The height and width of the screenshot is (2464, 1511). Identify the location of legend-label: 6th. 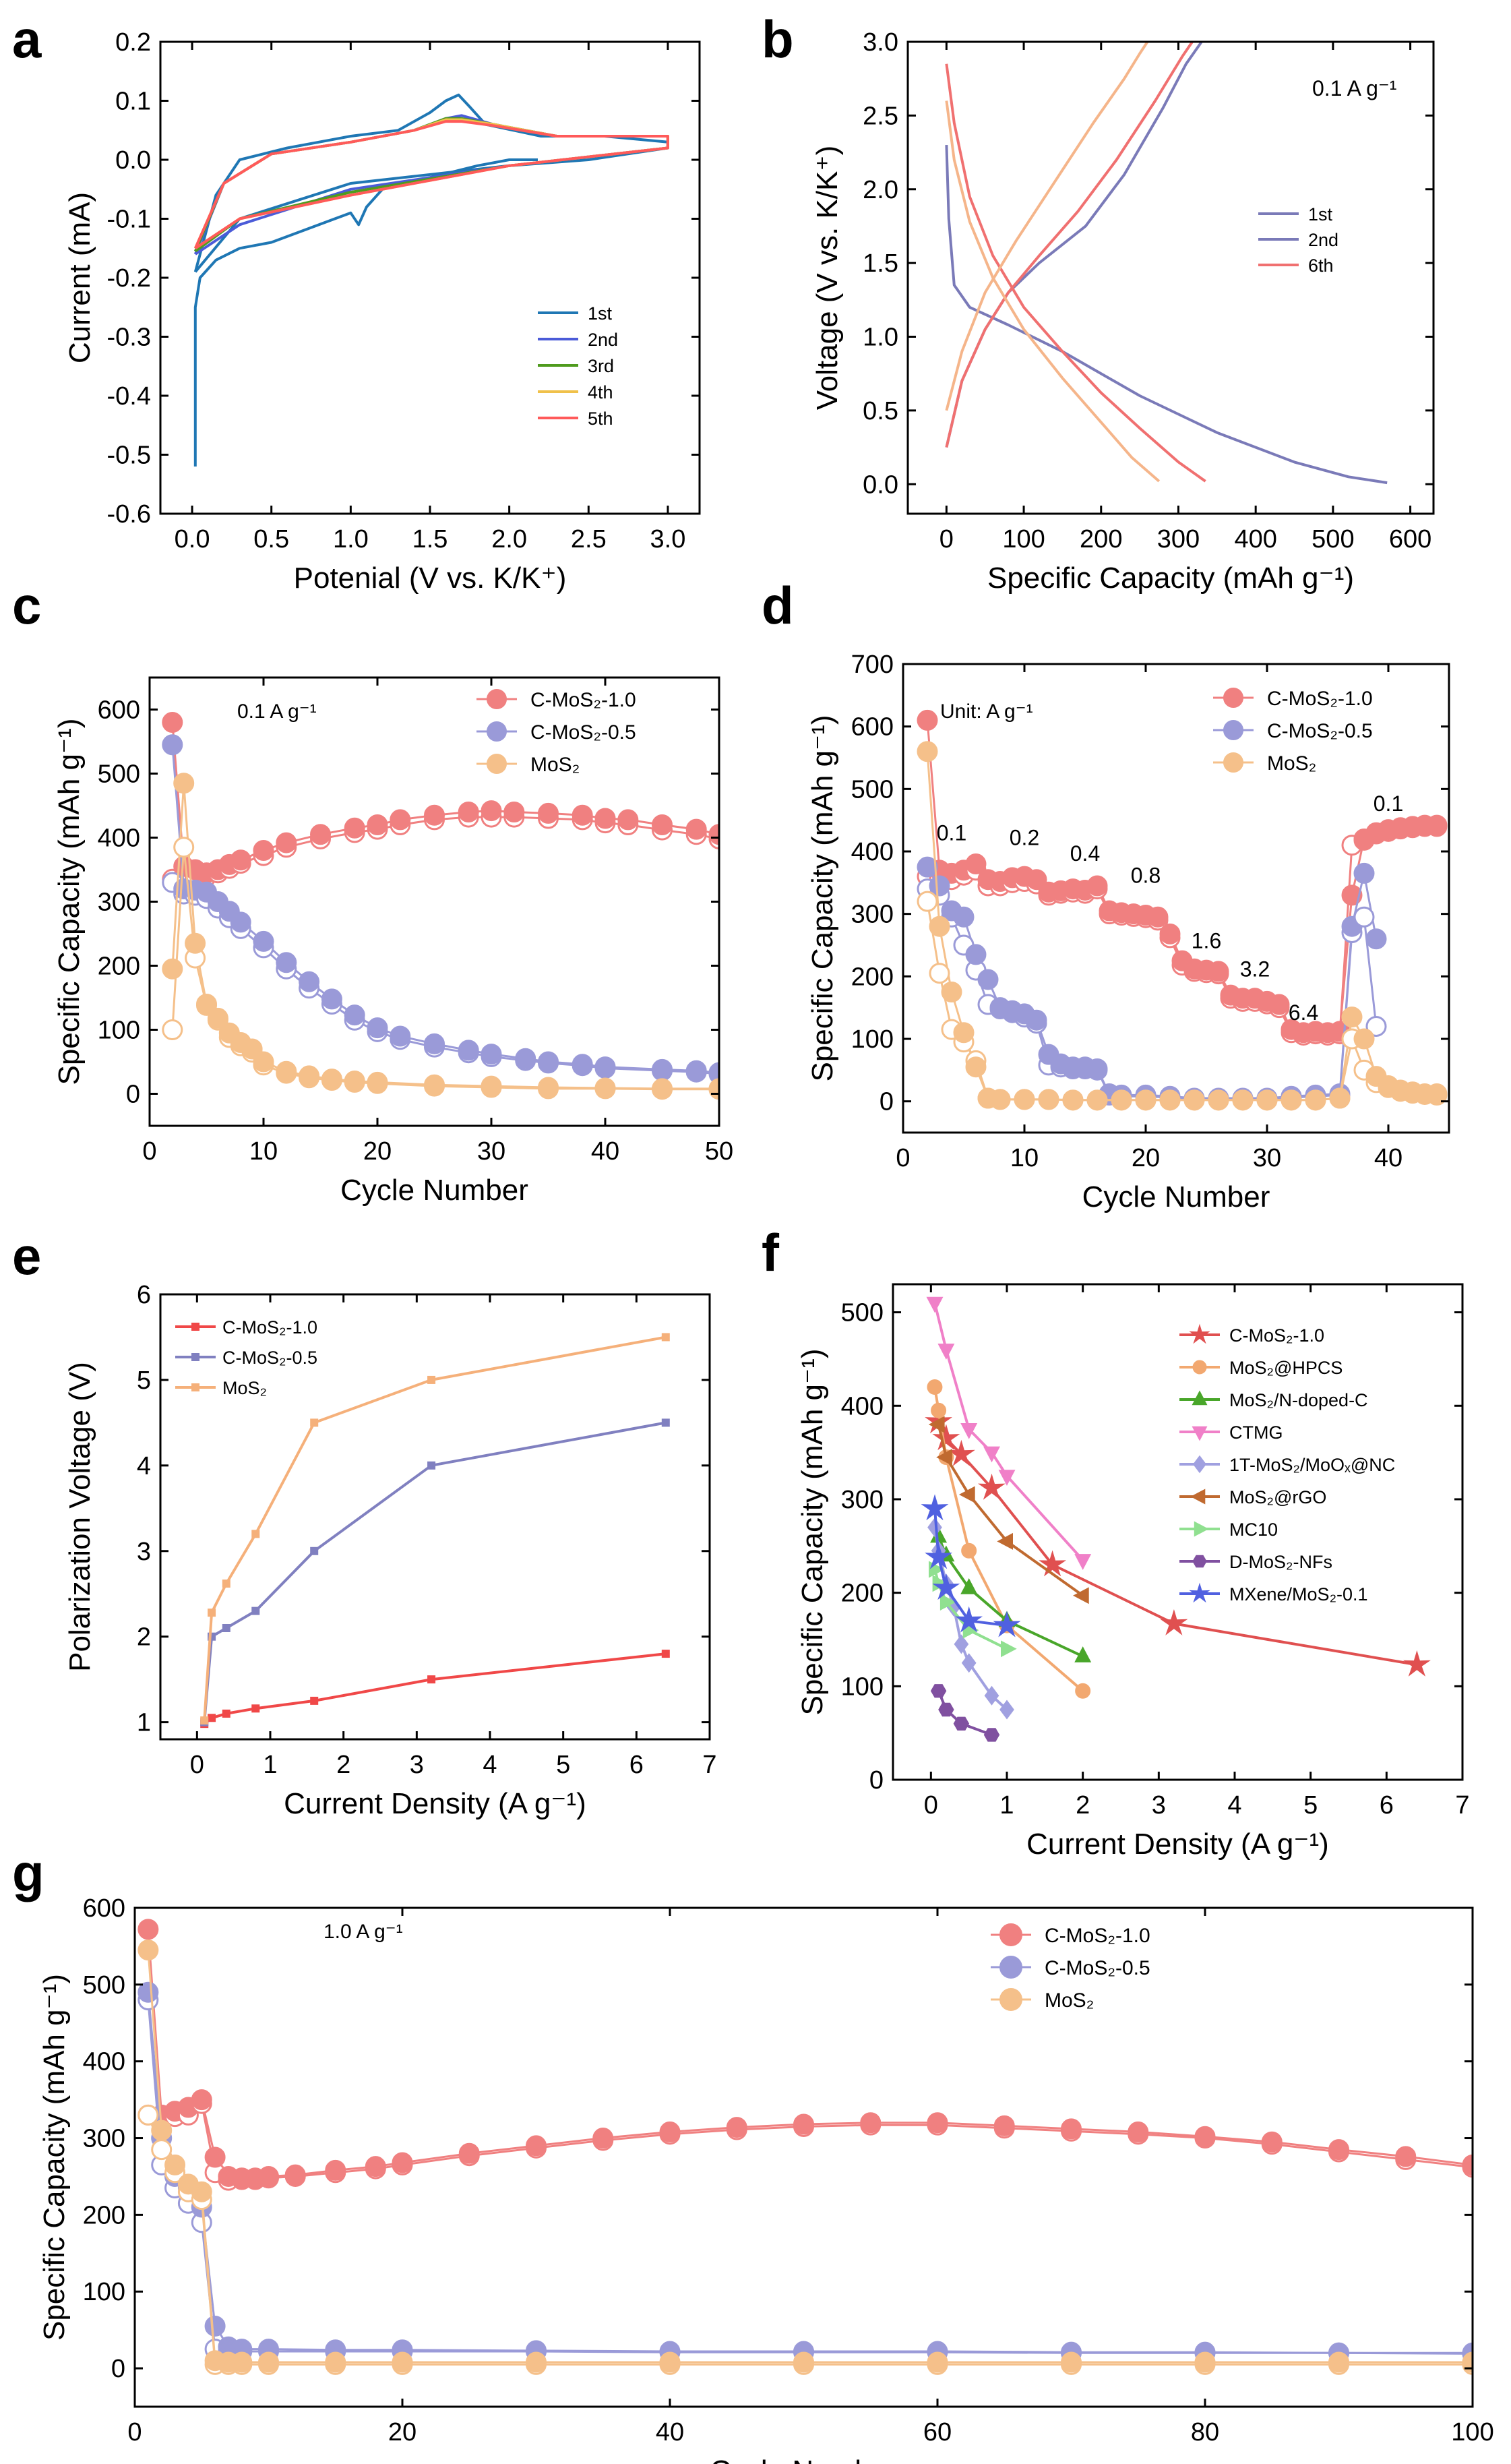
(1321, 266).